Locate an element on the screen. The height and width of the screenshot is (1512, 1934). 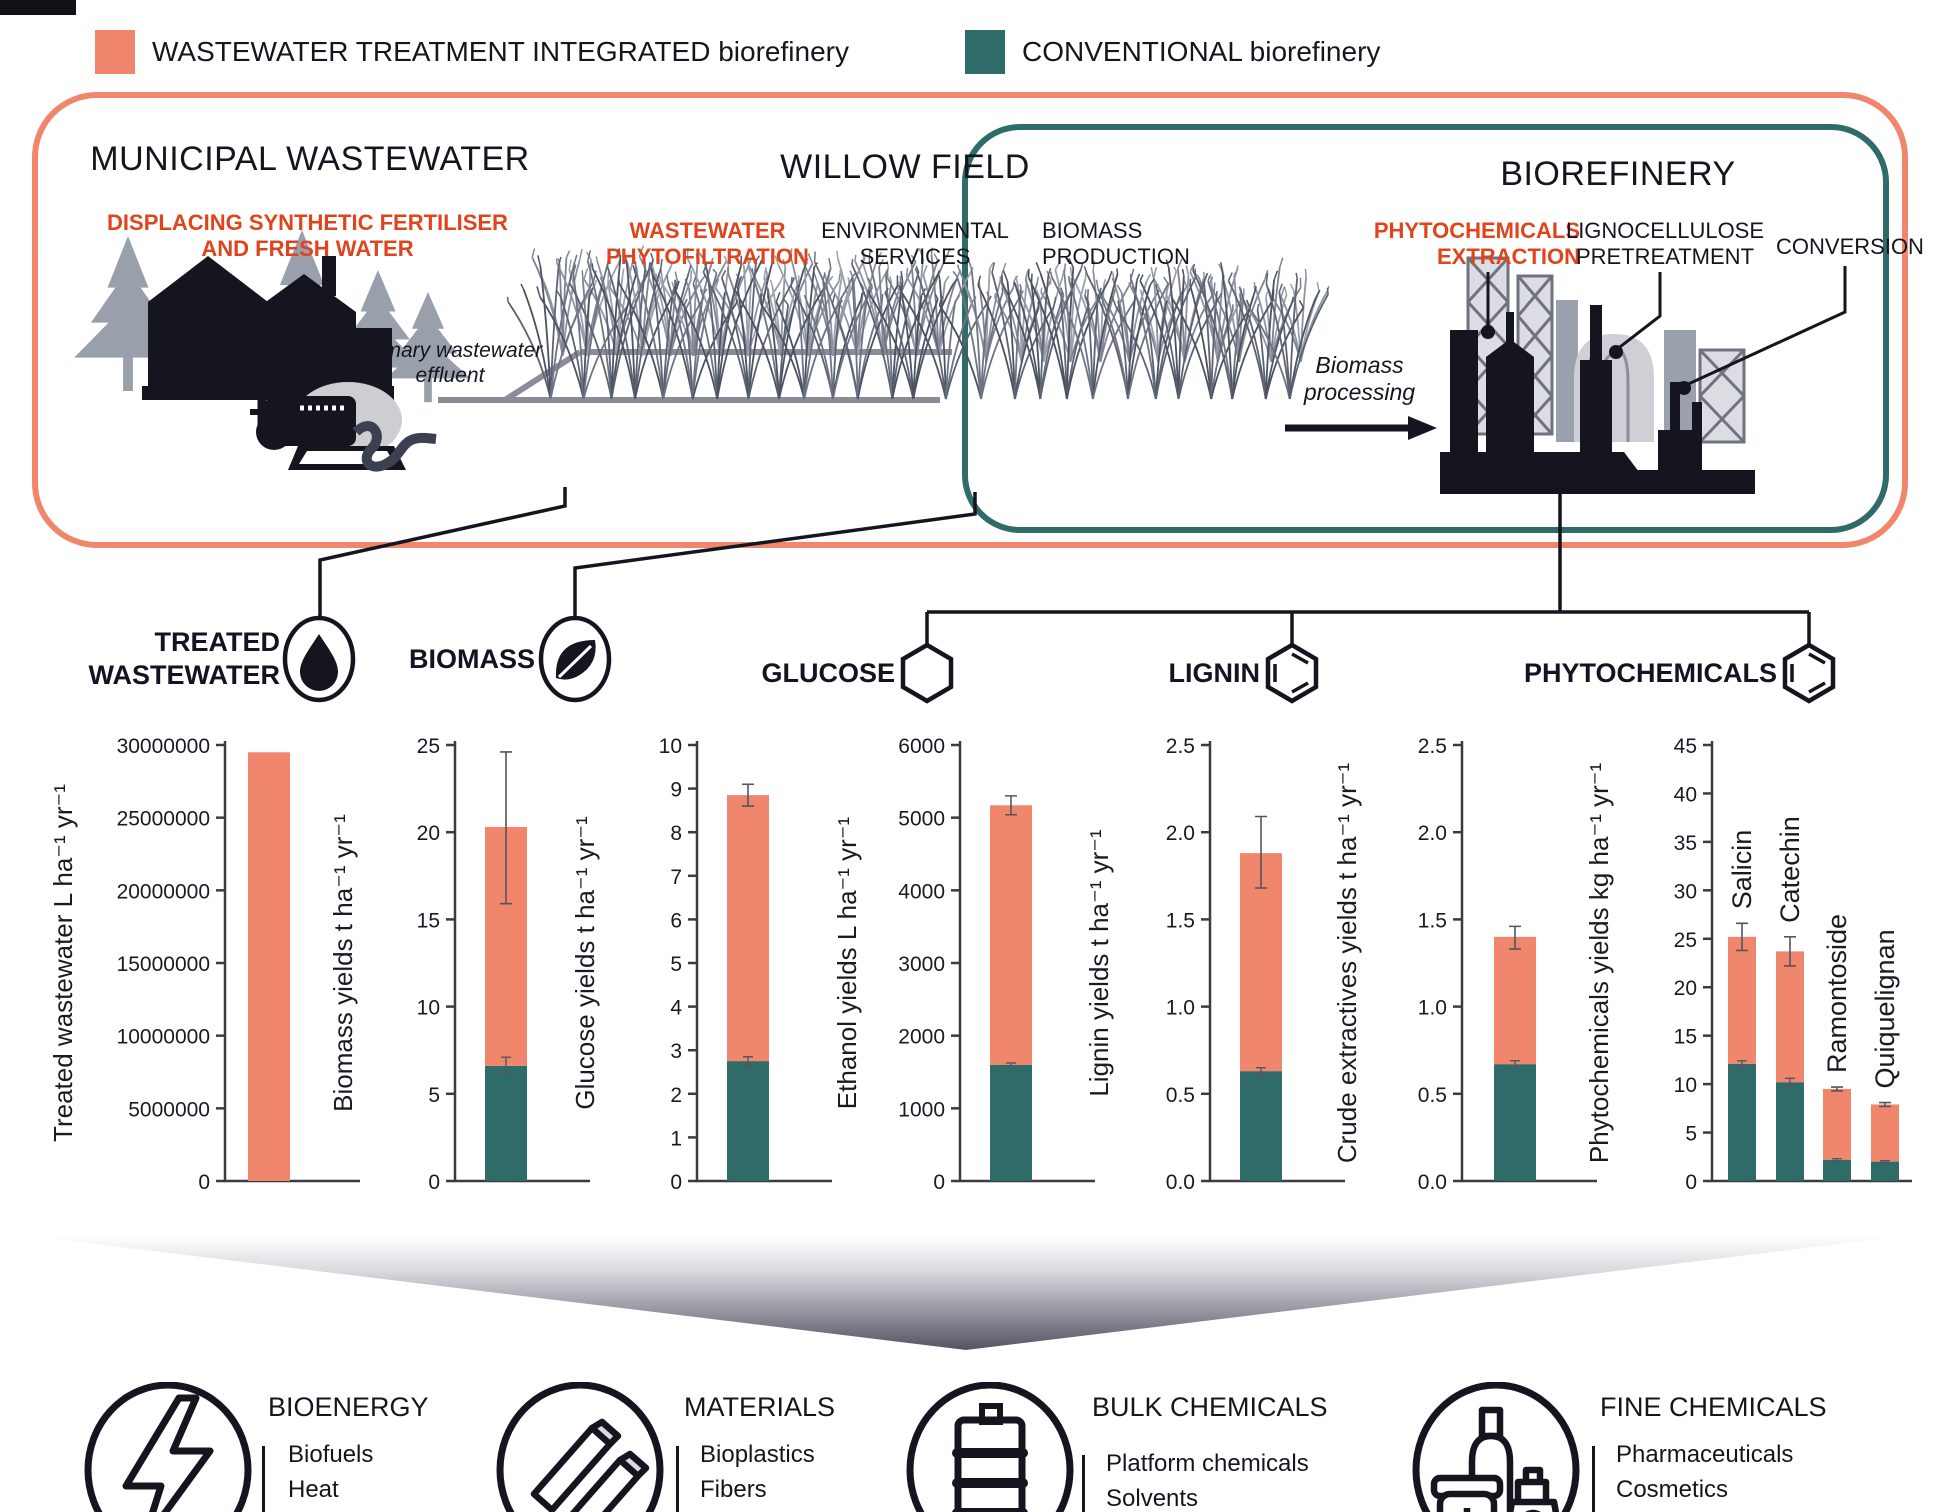
legend-swatch-integrated is located at coordinates (115, 52).